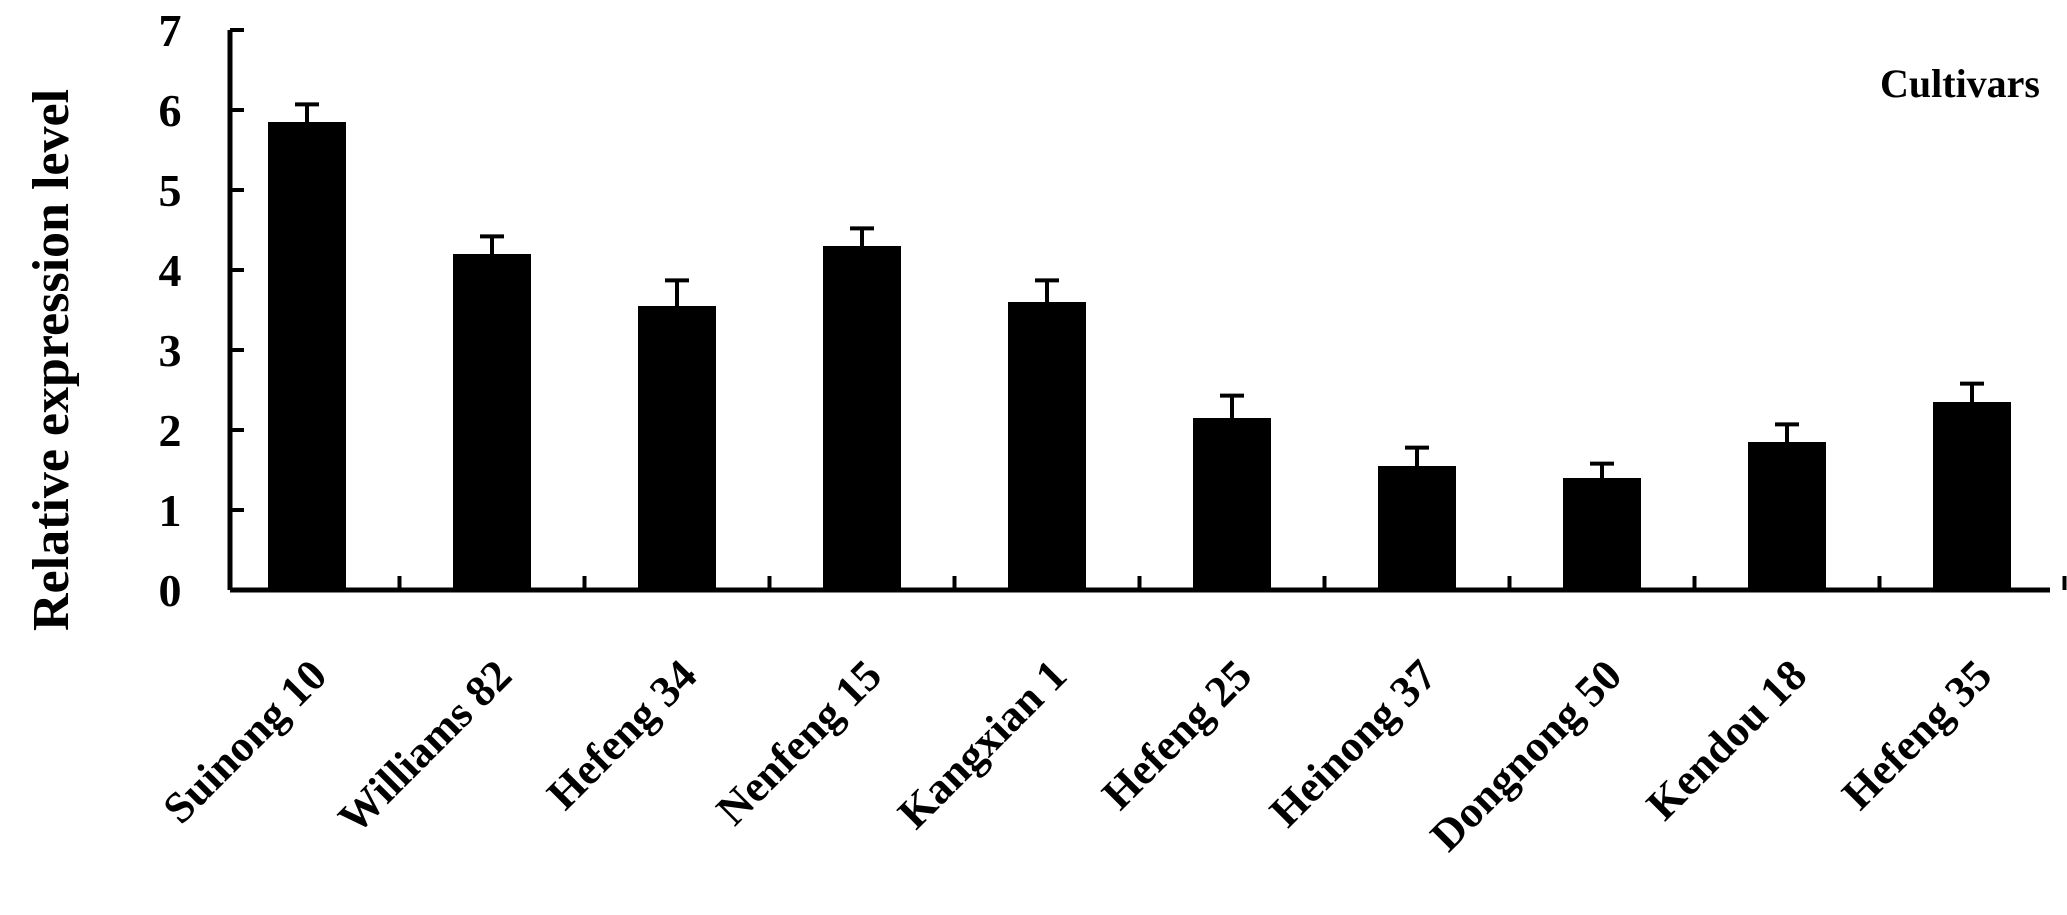 The height and width of the screenshot is (915, 2067). What do you see at coordinates (51, 360) in the screenshot?
I see `y-axis-label: Relative expression level` at bounding box center [51, 360].